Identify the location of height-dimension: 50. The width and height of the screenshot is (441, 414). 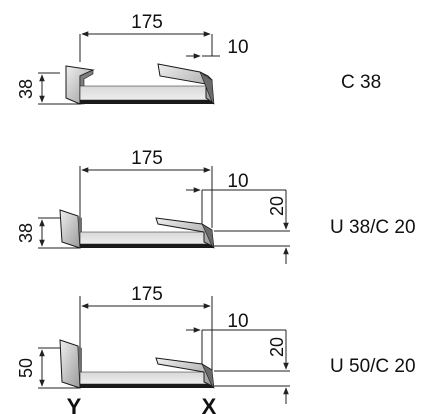
(48, 368).